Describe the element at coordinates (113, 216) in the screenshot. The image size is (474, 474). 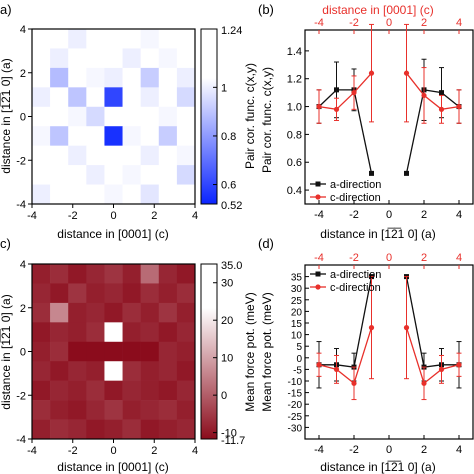
I see `x-tick-label: 0` at that location.